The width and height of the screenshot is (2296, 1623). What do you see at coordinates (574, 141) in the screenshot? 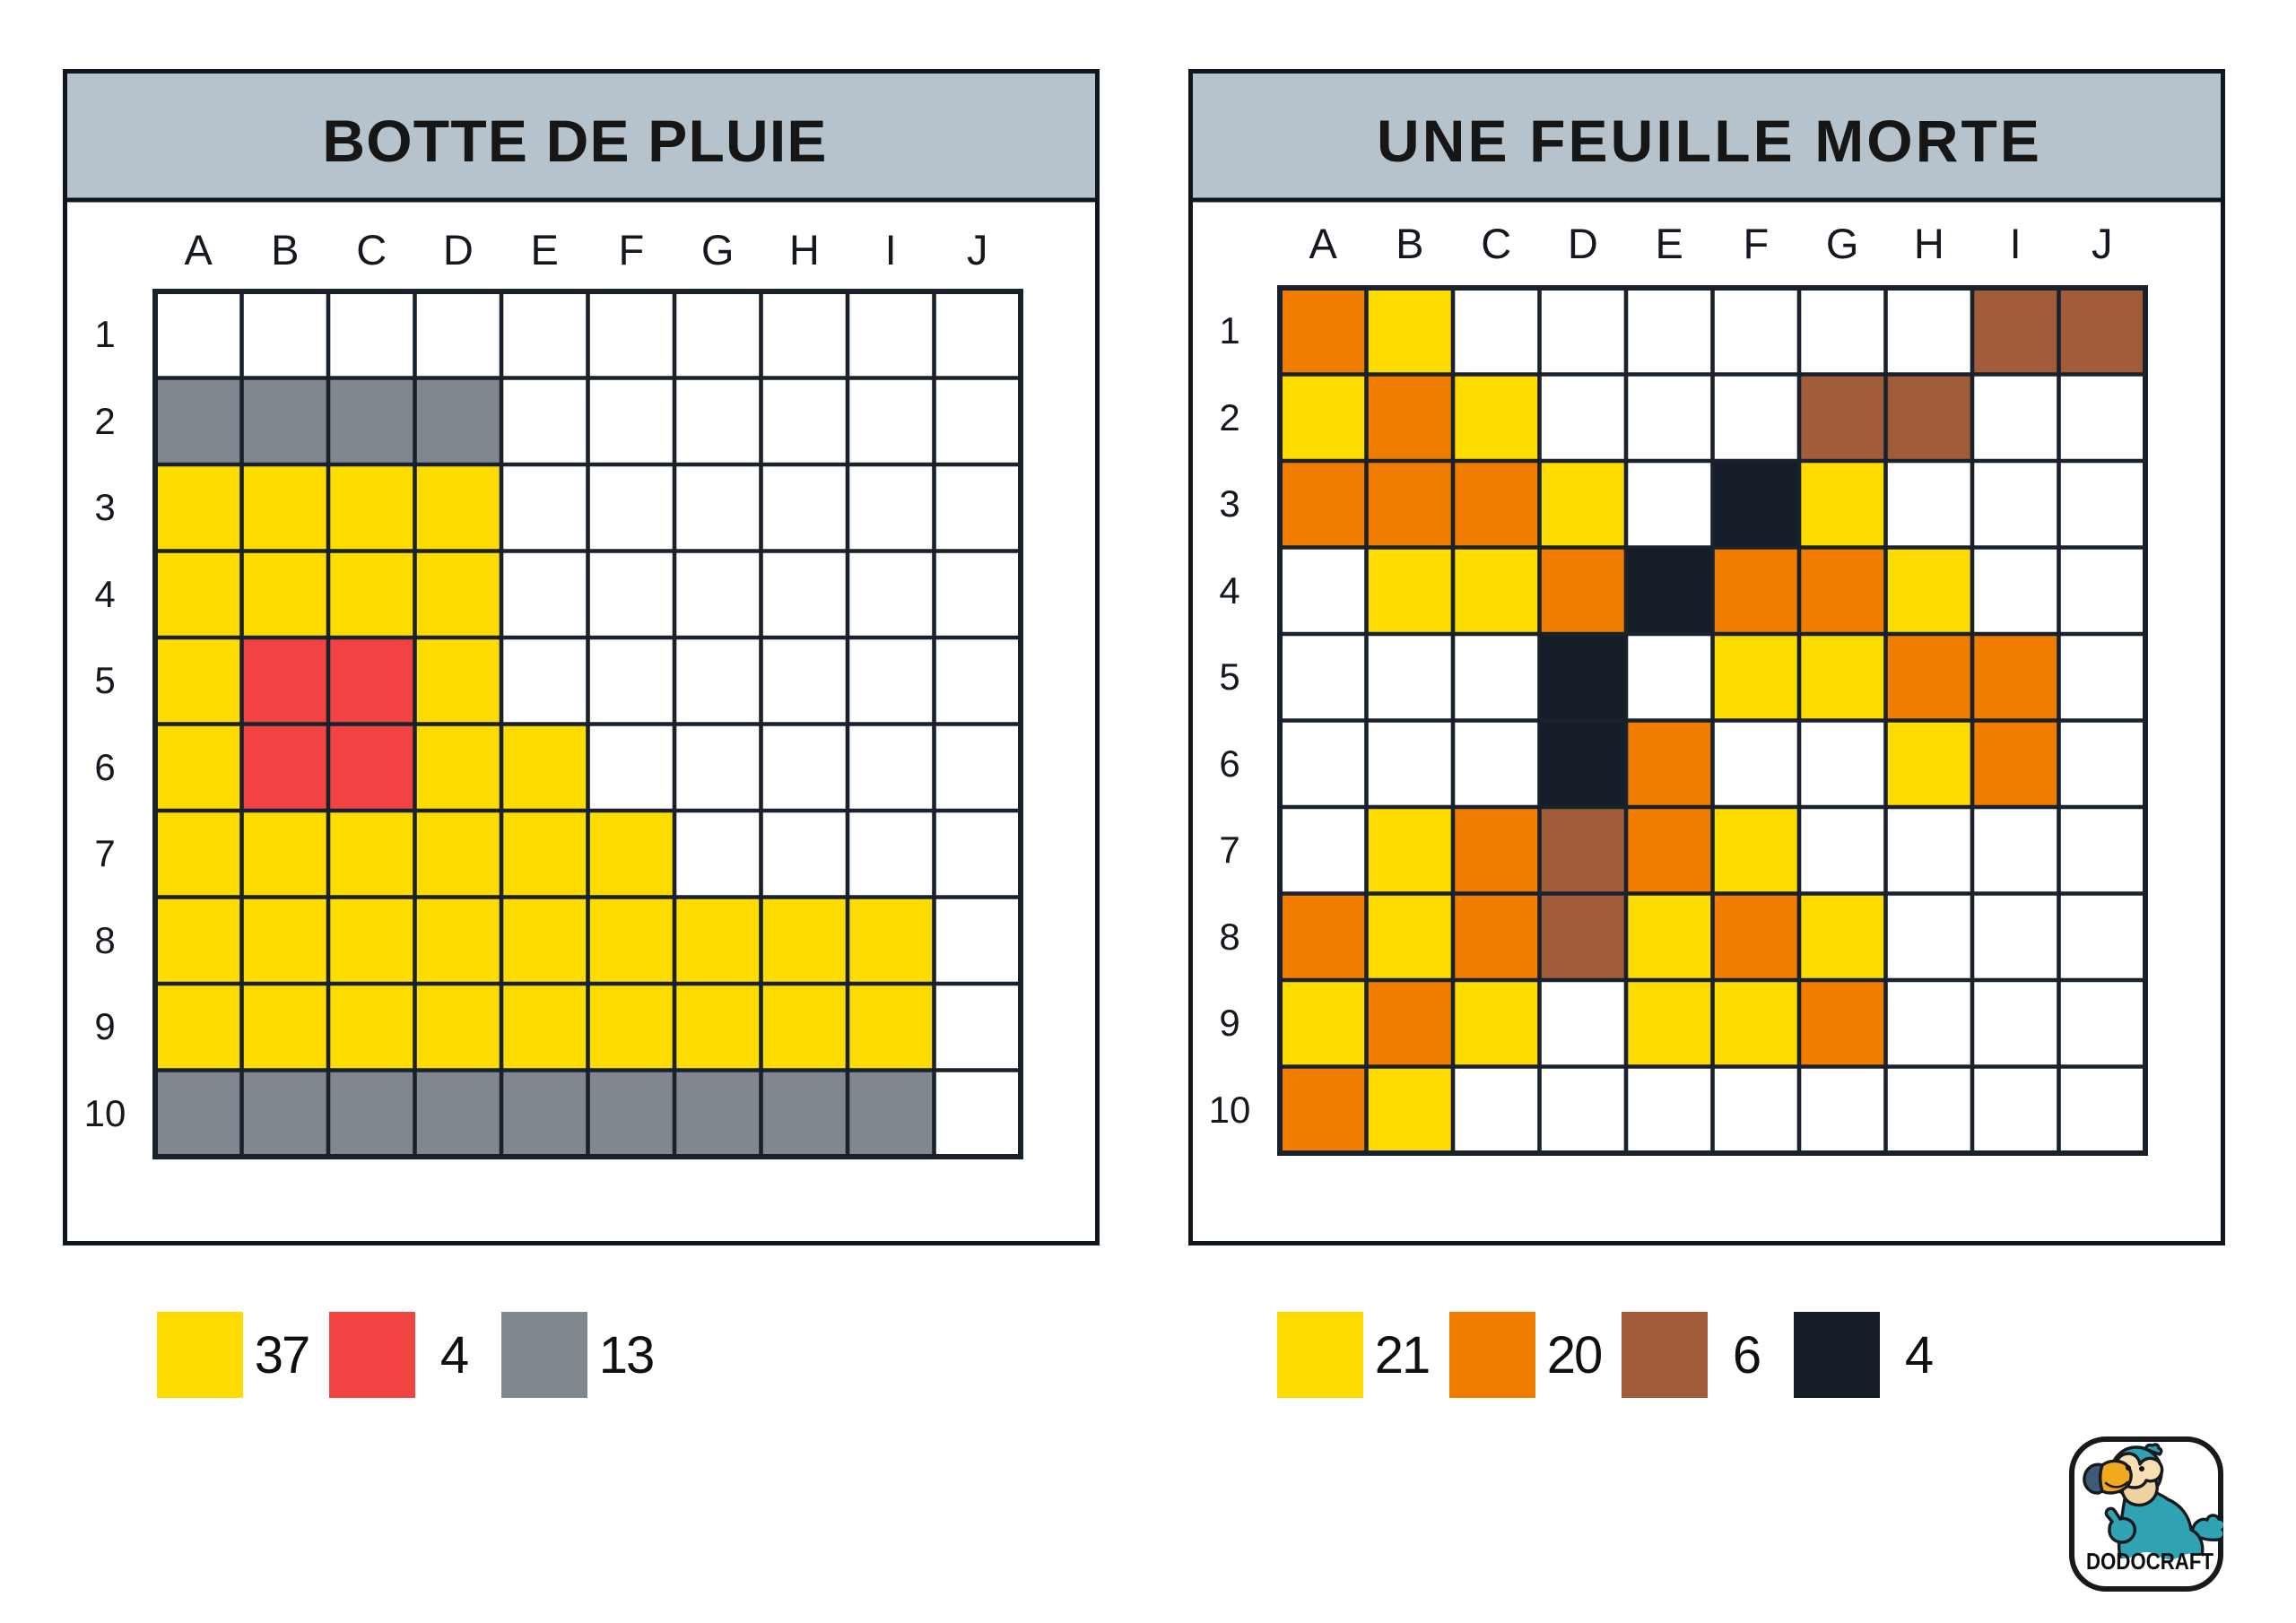
I see `svg-text: BOTTE DE PLUIE` at bounding box center [574, 141].